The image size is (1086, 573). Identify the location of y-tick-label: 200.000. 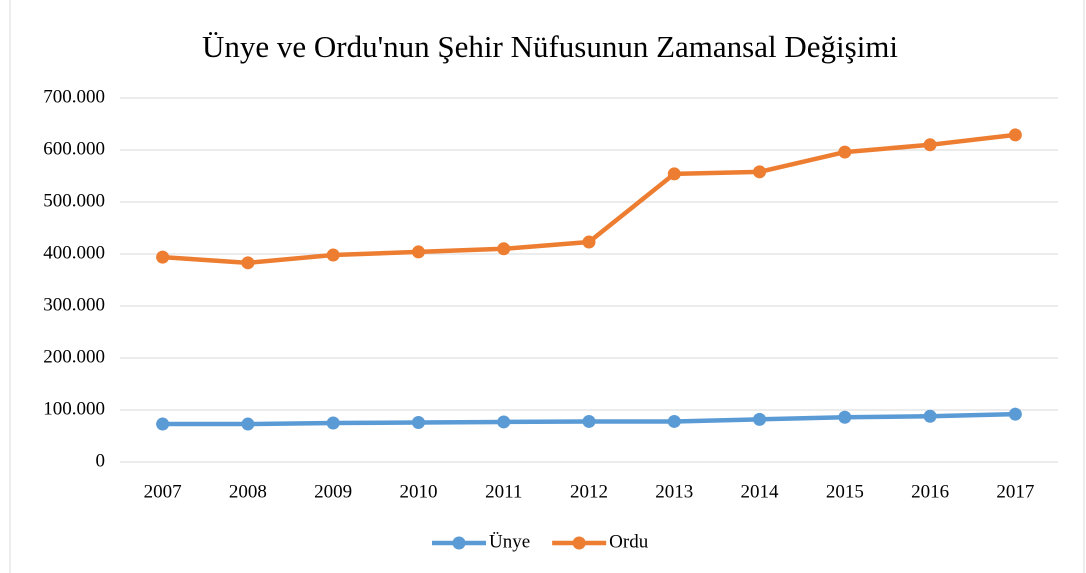
(74, 356).